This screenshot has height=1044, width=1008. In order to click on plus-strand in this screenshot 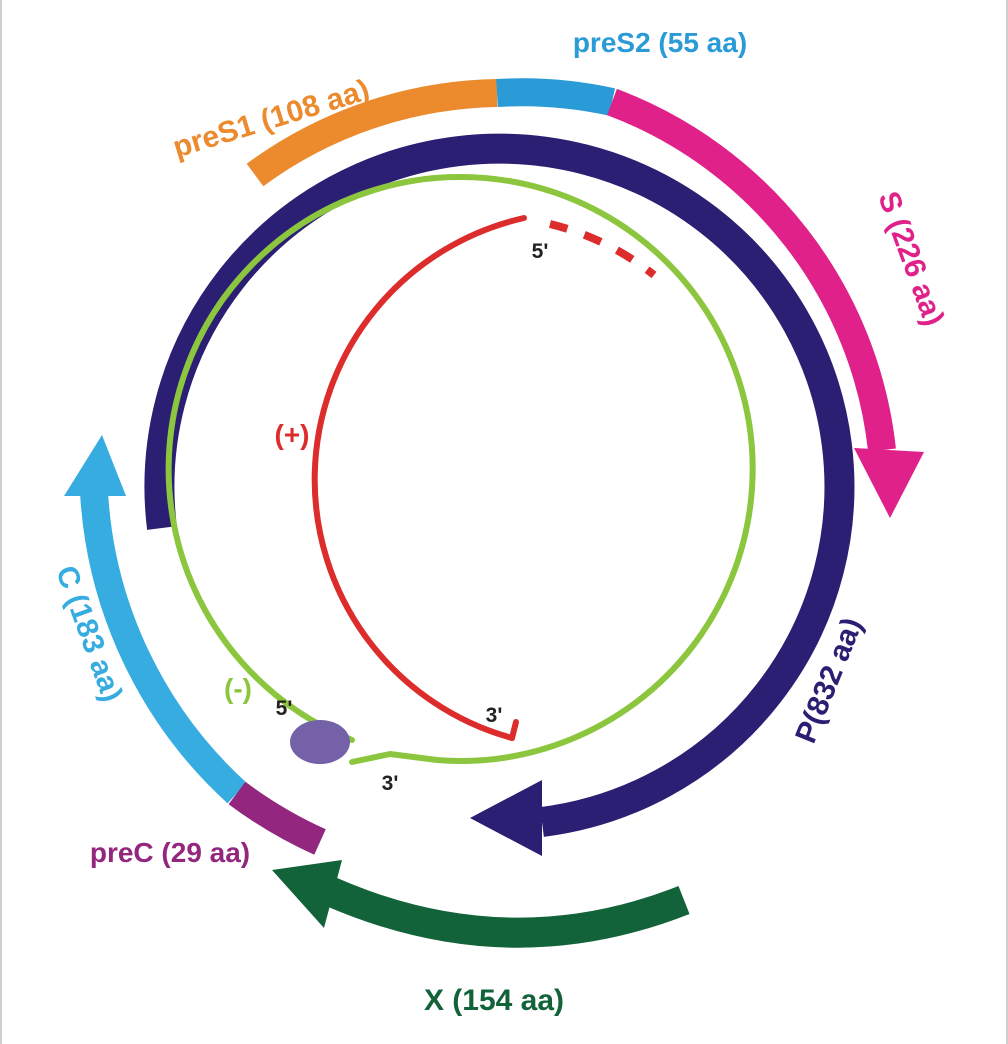, I will do `click(419, 478)`.